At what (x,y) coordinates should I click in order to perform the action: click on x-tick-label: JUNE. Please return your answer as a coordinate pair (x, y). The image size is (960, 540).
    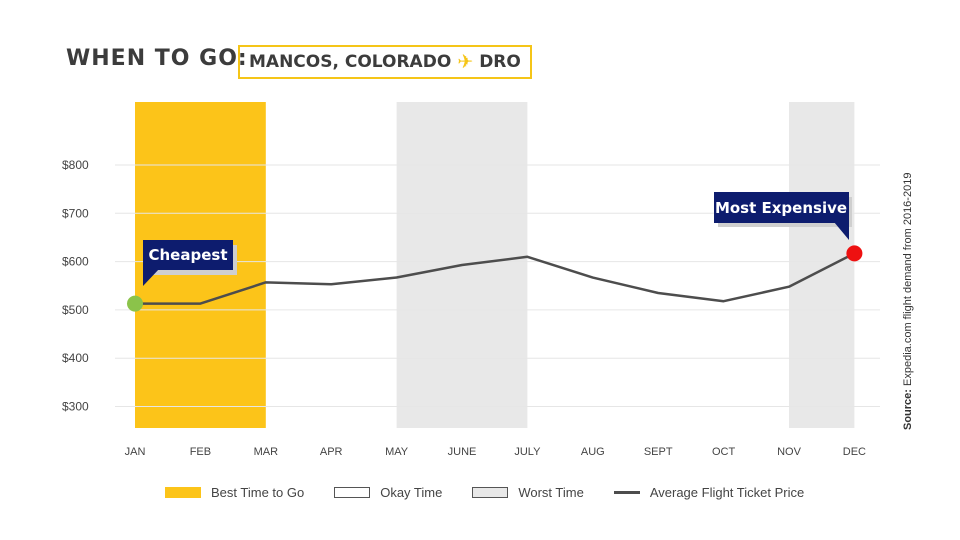
    Looking at the image, I should click on (462, 452).